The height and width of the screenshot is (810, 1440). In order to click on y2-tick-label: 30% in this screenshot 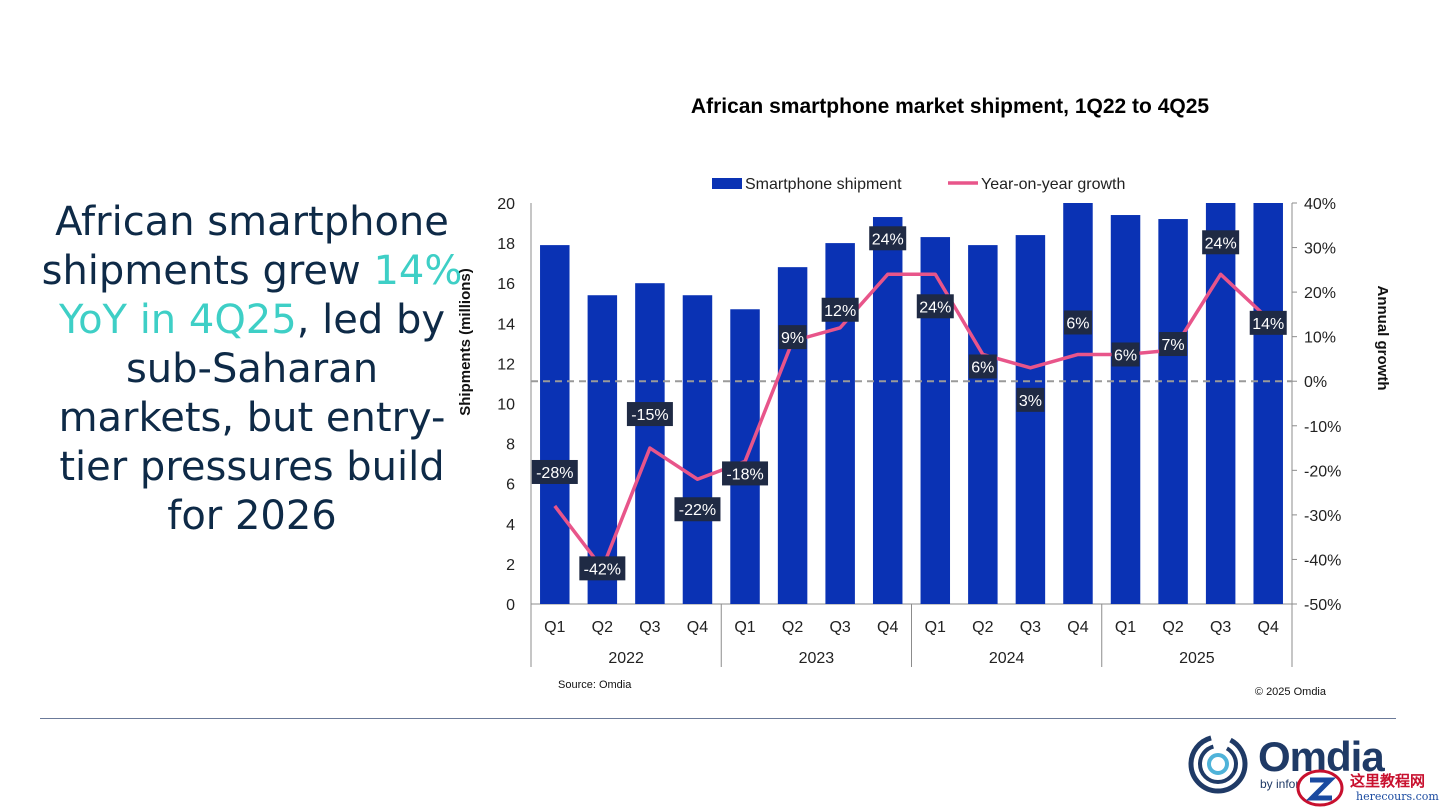, I will do `click(1320, 249)`.